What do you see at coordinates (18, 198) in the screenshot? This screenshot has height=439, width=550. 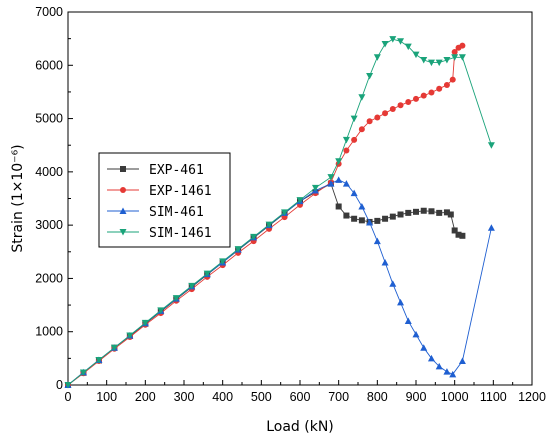 I see `y-axis-title: Strain (1×10⁻⁶)` at bounding box center [18, 198].